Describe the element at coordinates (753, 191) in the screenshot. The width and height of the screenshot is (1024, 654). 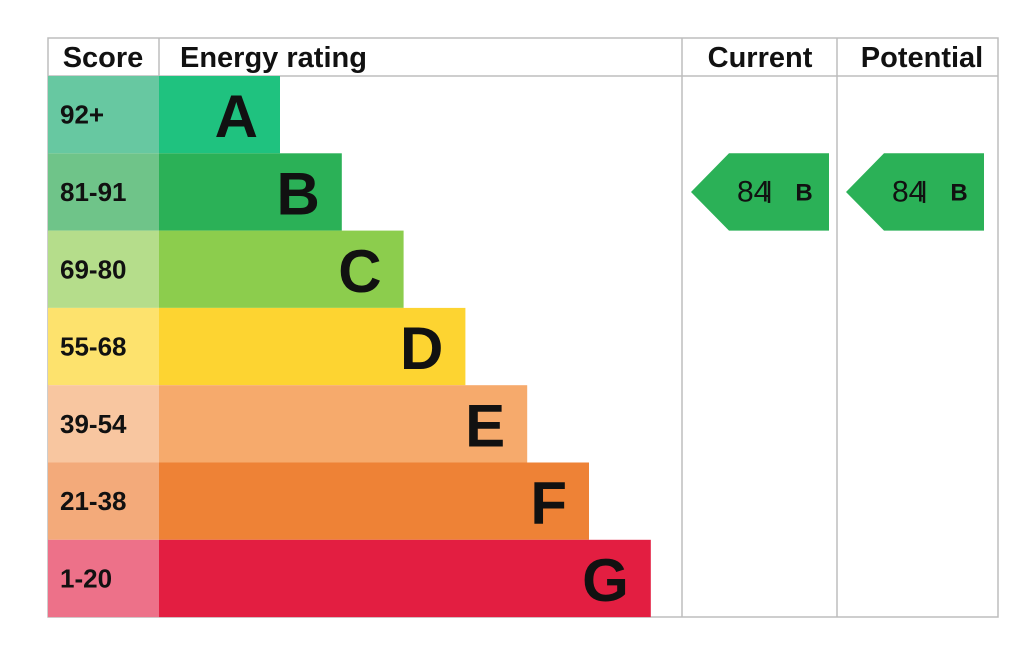
I see `current-value: 84` at that location.